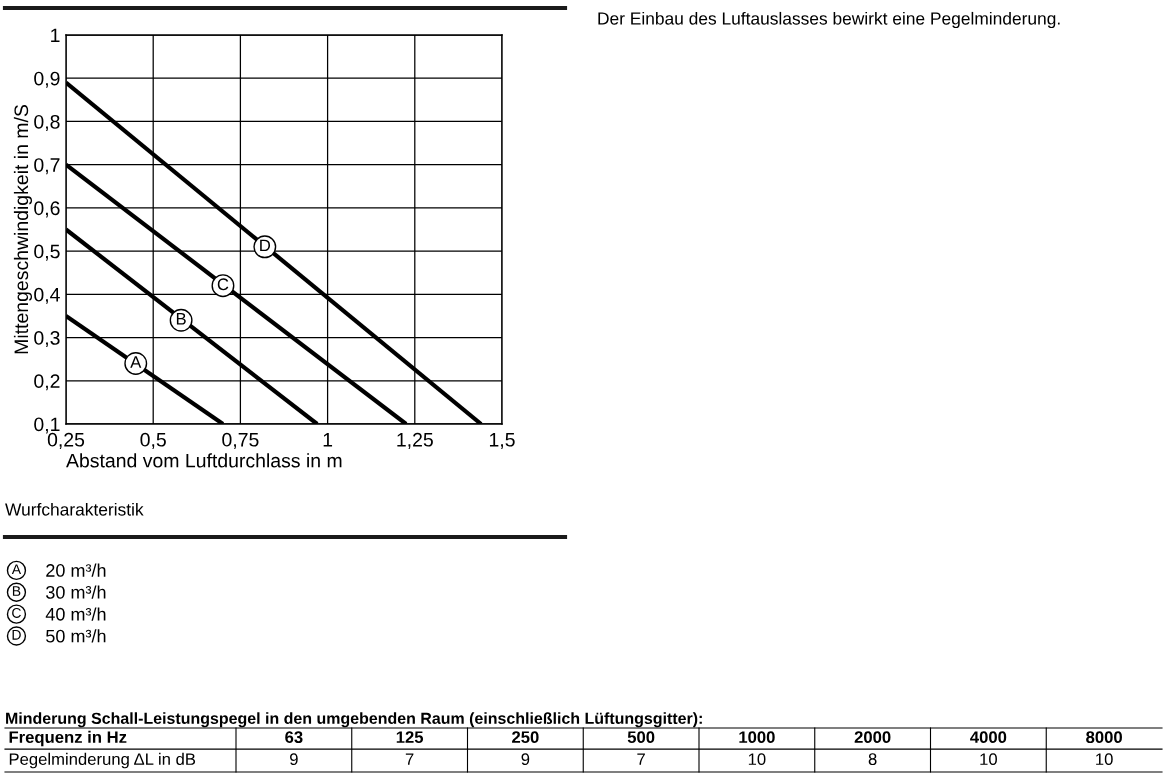 The image size is (1166, 784). What do you see at coordinates (55, 35) in the screenshot?
I see `y-tick-label: 1` at bounding box center [55, 35].